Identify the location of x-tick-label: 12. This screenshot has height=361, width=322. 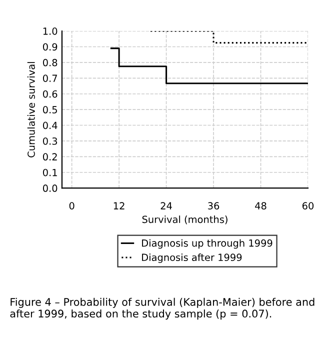
(119, 206).